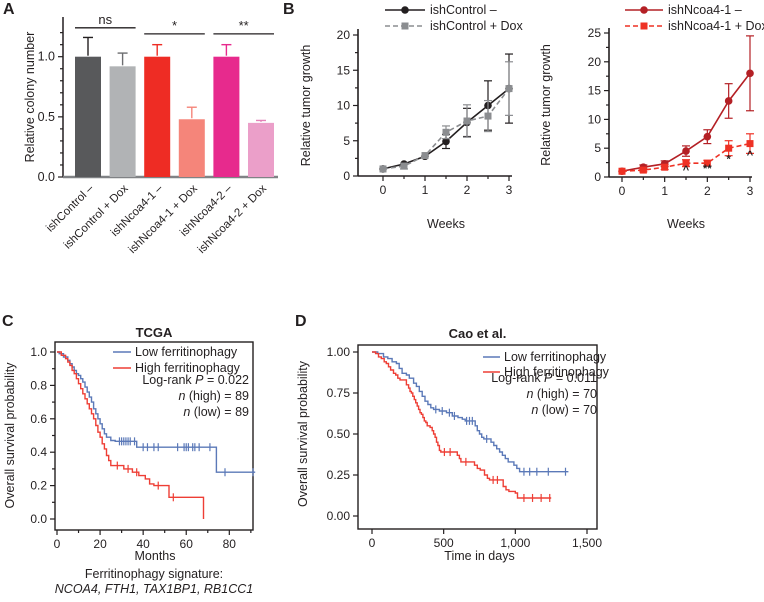 The image size is (764, 602). What do you see at coordinates (38, 419) in the screenshot?
I see `svg-text: 0.6` at bounding box center [38, 419].